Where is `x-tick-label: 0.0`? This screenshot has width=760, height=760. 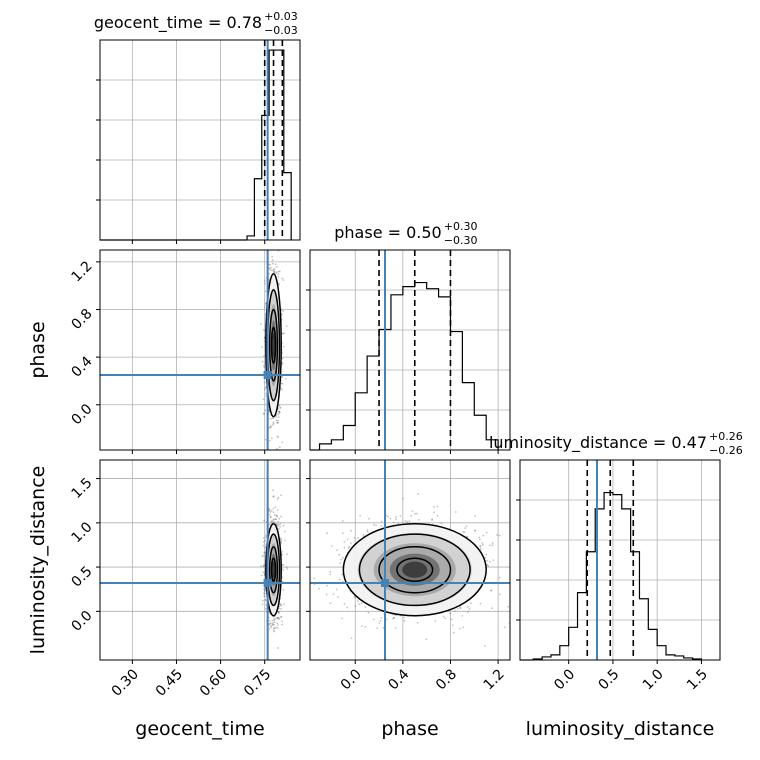 x-tick-label: 0.0 is located at coordinates (564, 679).